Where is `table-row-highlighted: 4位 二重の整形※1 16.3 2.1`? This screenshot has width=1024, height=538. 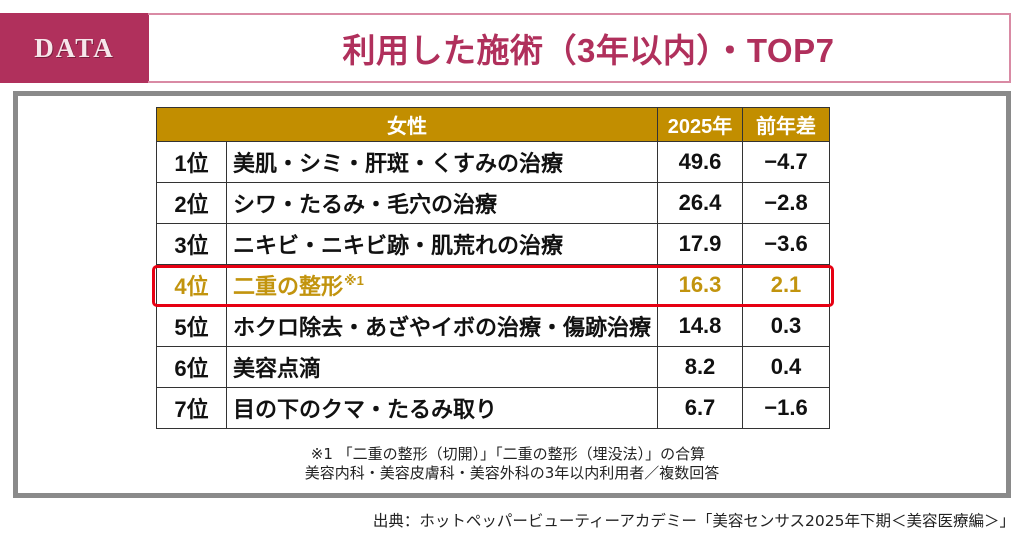 table-row-highlighted: 4位 二重の整形※1 16.3 2.1 is located at coordinates (493, 285).